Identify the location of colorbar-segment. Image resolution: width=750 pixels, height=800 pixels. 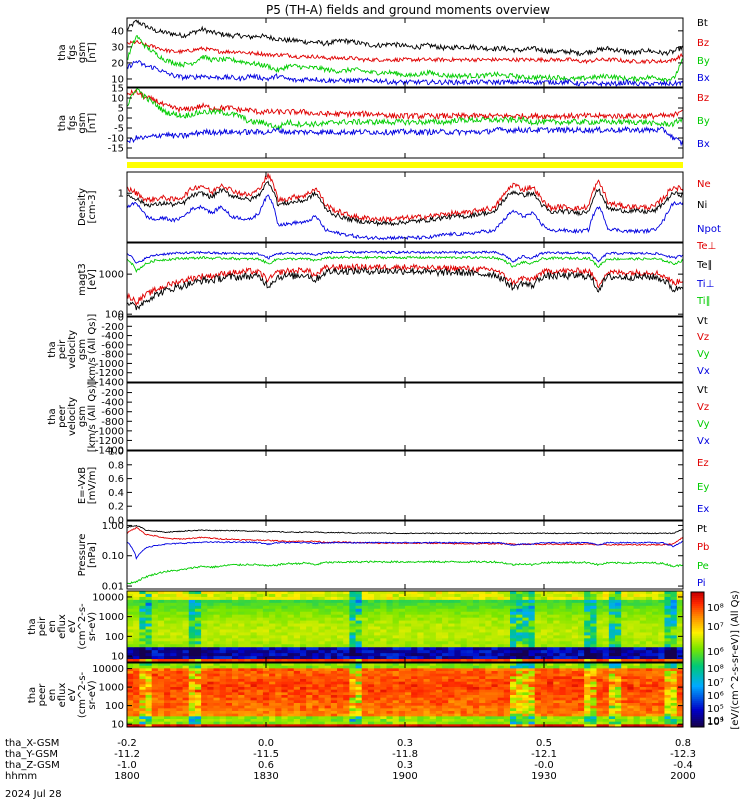
(697, 649).